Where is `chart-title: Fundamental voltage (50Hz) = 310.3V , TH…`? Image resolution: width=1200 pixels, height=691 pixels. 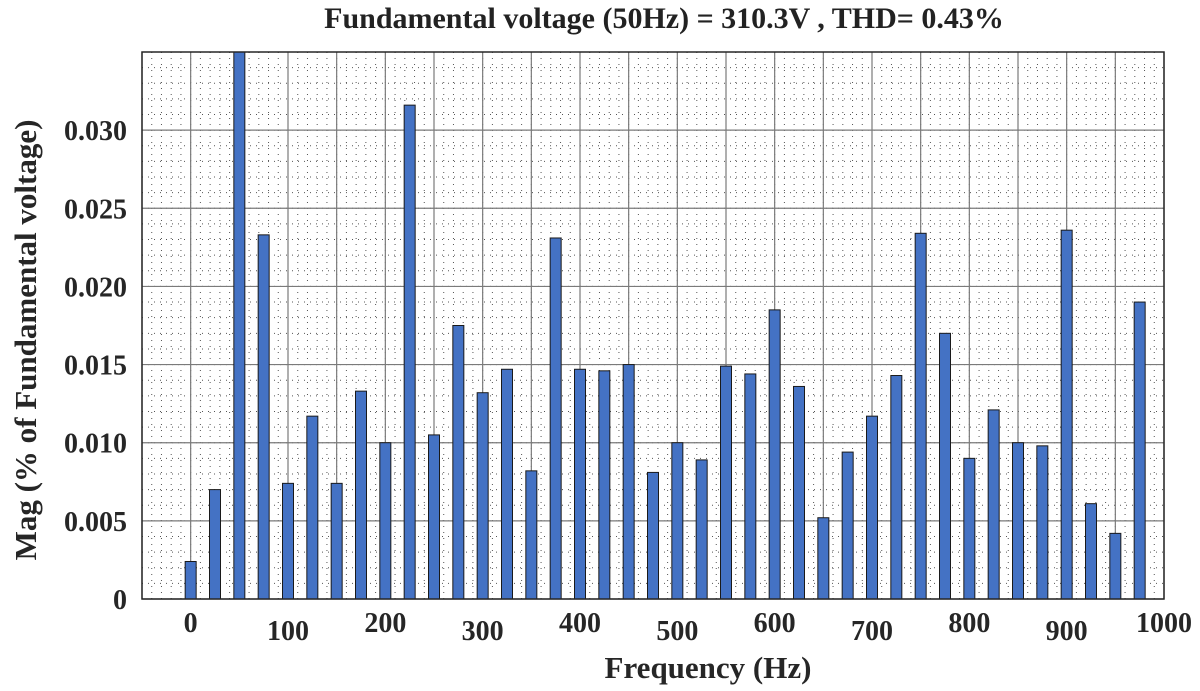
chart-title: Fundamental voltage (50Hz) = 310.3V , TH… is located at coordinates (664, 18).